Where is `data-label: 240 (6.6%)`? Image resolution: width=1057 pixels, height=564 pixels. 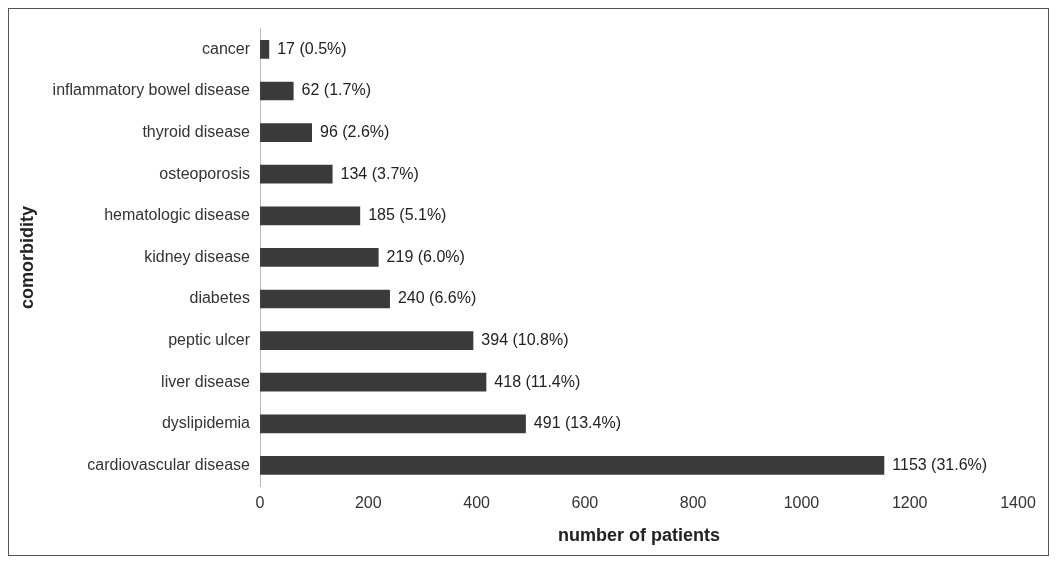
data-label: 240 (6.6%) is located at coordinates (437, 298).